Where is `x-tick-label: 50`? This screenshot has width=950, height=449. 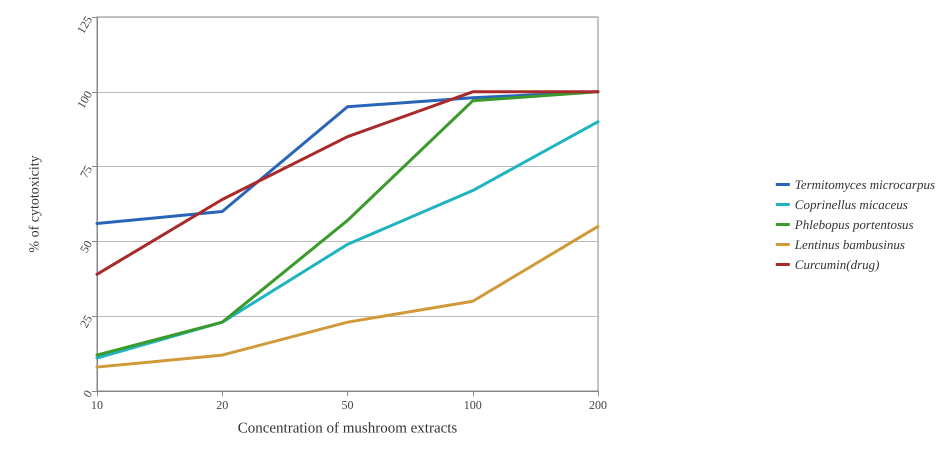 x-tick-label: 50 is located at coordinates (348, 405).